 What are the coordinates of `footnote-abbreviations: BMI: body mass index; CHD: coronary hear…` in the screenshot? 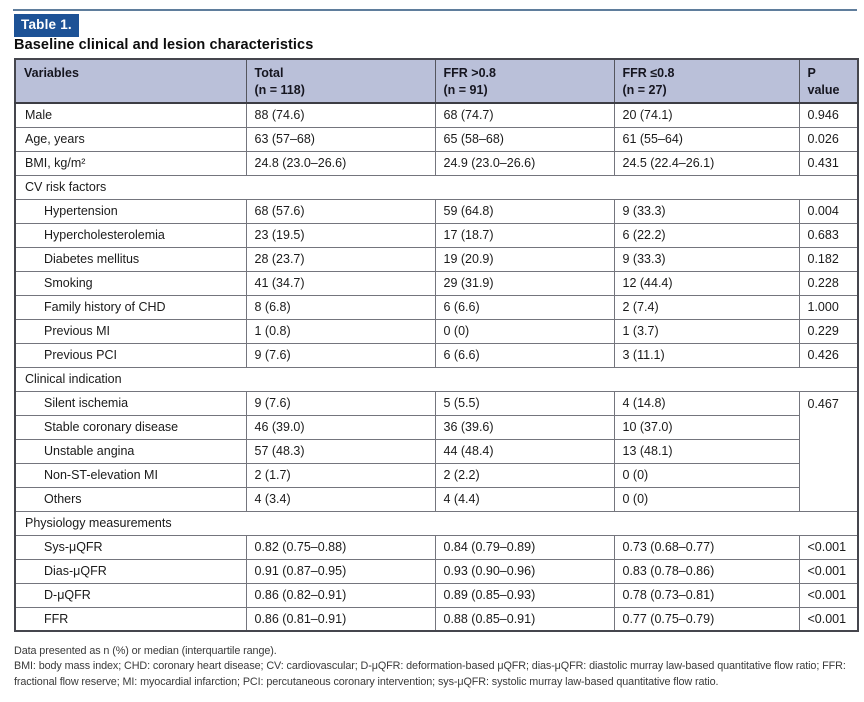 It's located at (430, 674).